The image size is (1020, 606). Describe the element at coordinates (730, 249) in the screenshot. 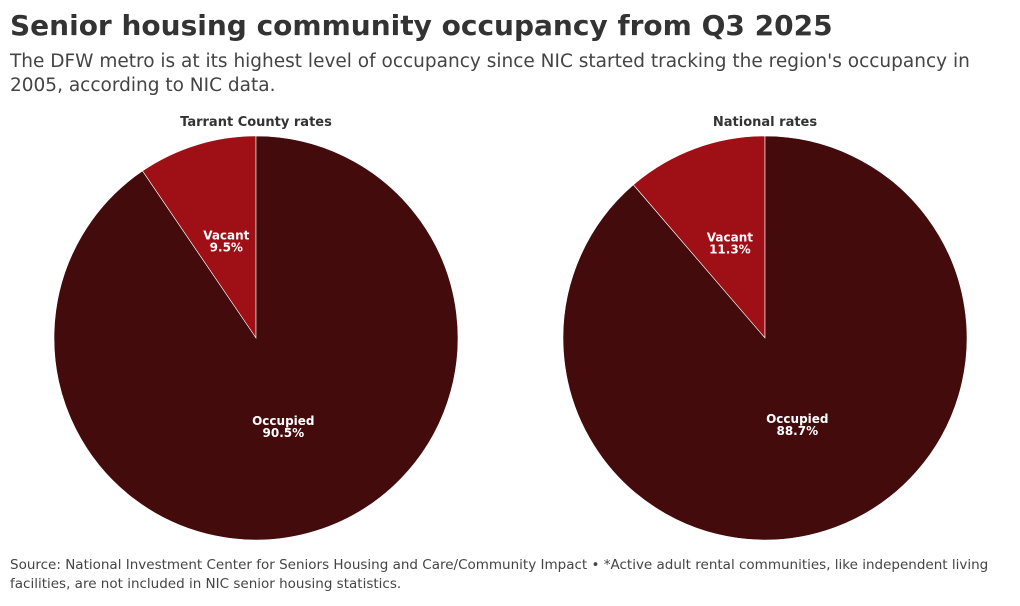

I see `slice-value-label: 11.3%` at that location.